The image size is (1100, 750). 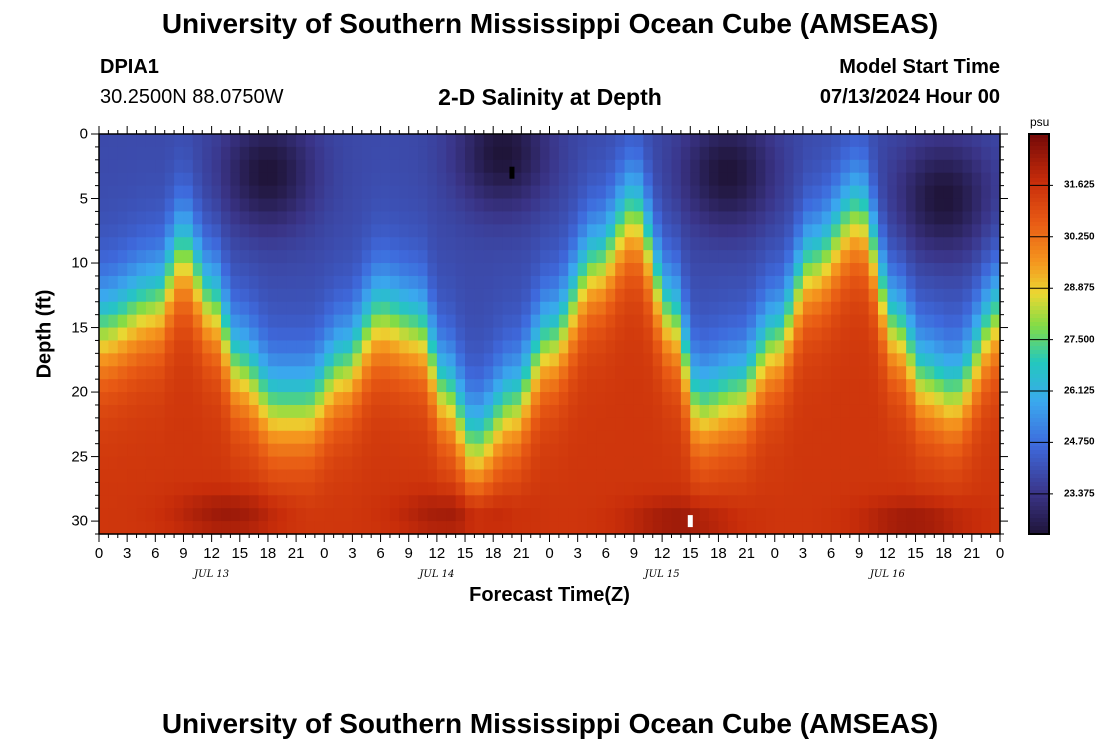 I want to click on colorbar-tick-label: 31.625, so click(x=1079, y=185).